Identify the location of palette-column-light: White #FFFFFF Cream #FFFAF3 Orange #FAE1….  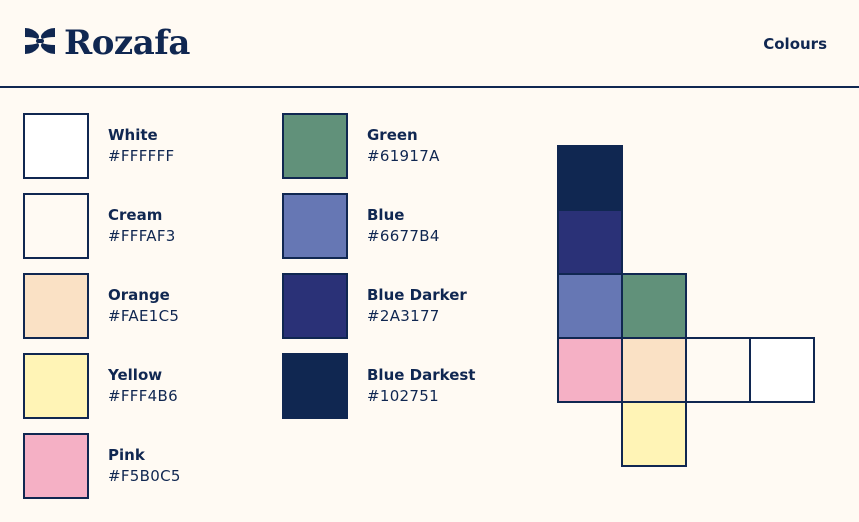
(102, 313).